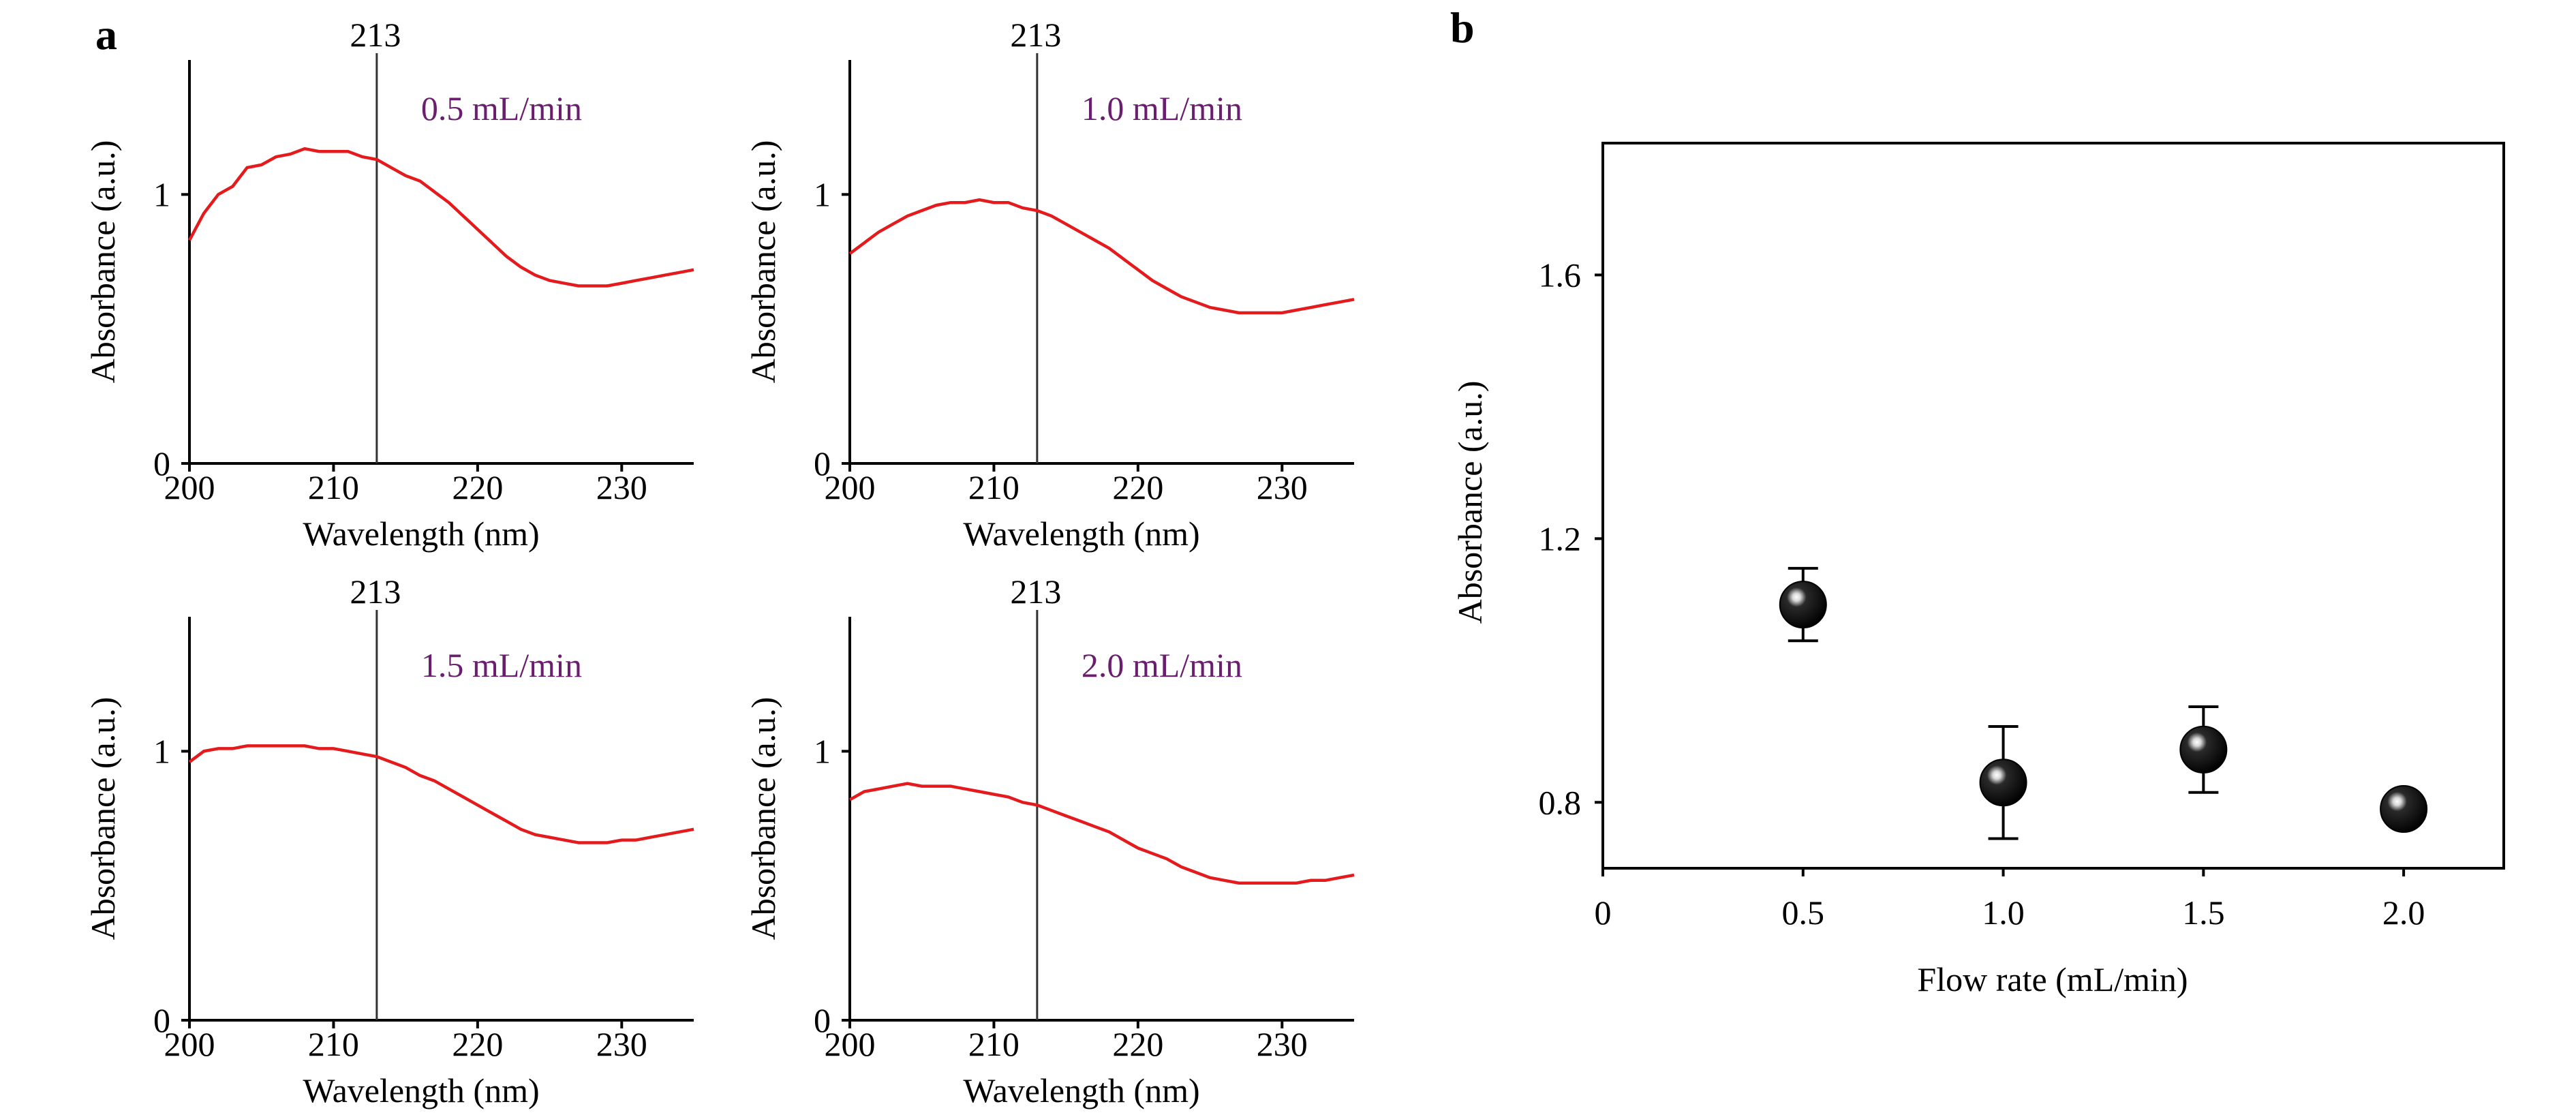  Describe the element at coordinates (106, 34) in the screenshot. I see `panel-a-letter: a` at that location.